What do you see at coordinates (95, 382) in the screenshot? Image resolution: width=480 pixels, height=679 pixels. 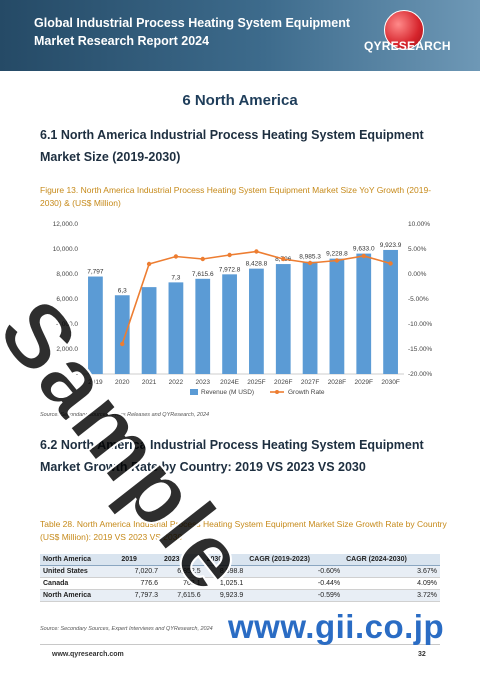 I see `x-axis-tick-label: 2019` at bounding box center [95, 382].